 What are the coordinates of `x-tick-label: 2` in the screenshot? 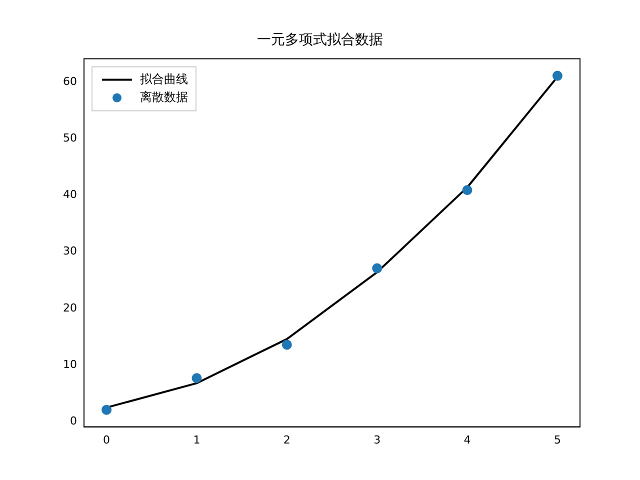 It's located at (286, 439).